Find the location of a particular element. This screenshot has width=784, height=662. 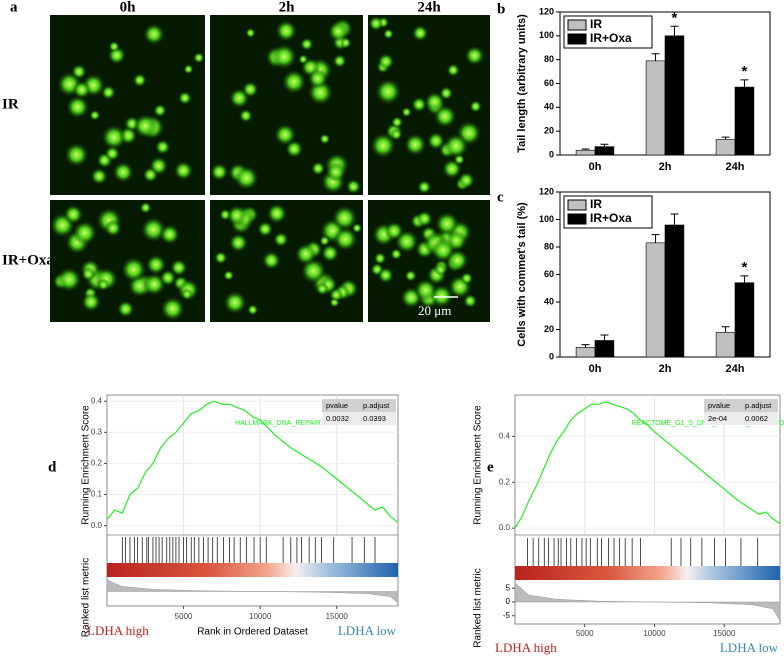

legend-swatch is located at coordinates (577, 219).